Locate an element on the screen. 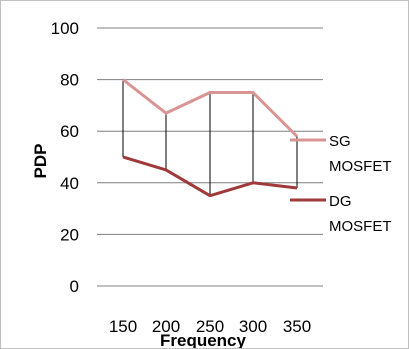  y-tick-label: 0 is located at coordinates (74, 286).